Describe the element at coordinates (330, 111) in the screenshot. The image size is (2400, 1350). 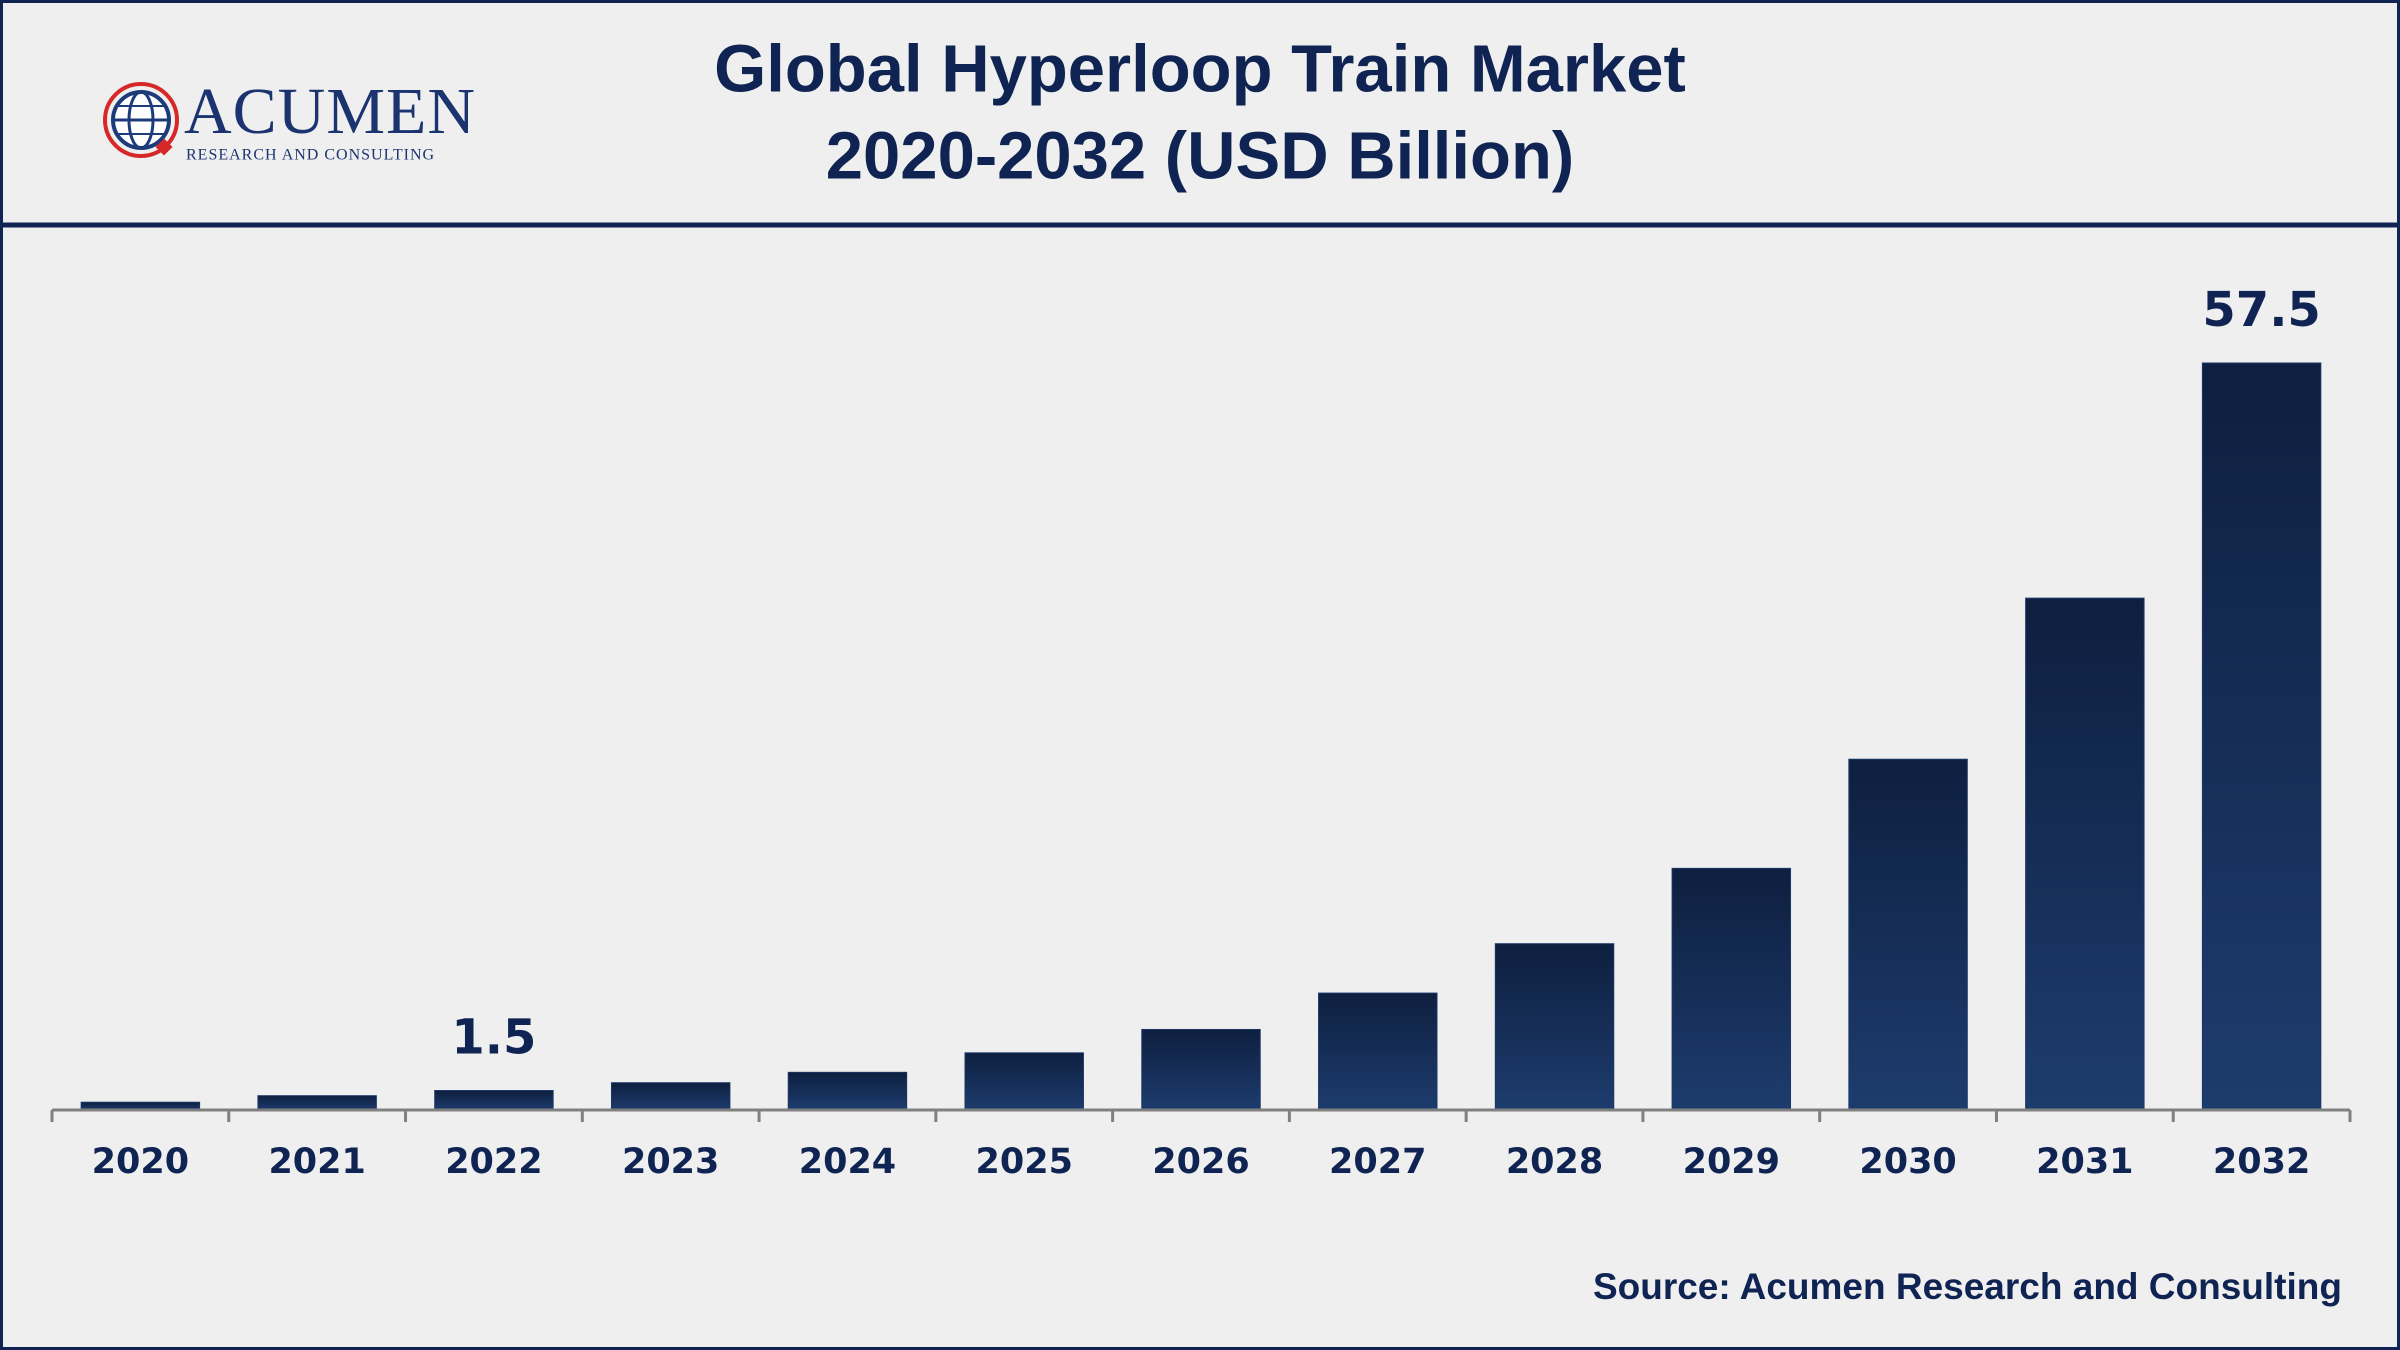
I see `logo-name: ACUMEN` at that location.